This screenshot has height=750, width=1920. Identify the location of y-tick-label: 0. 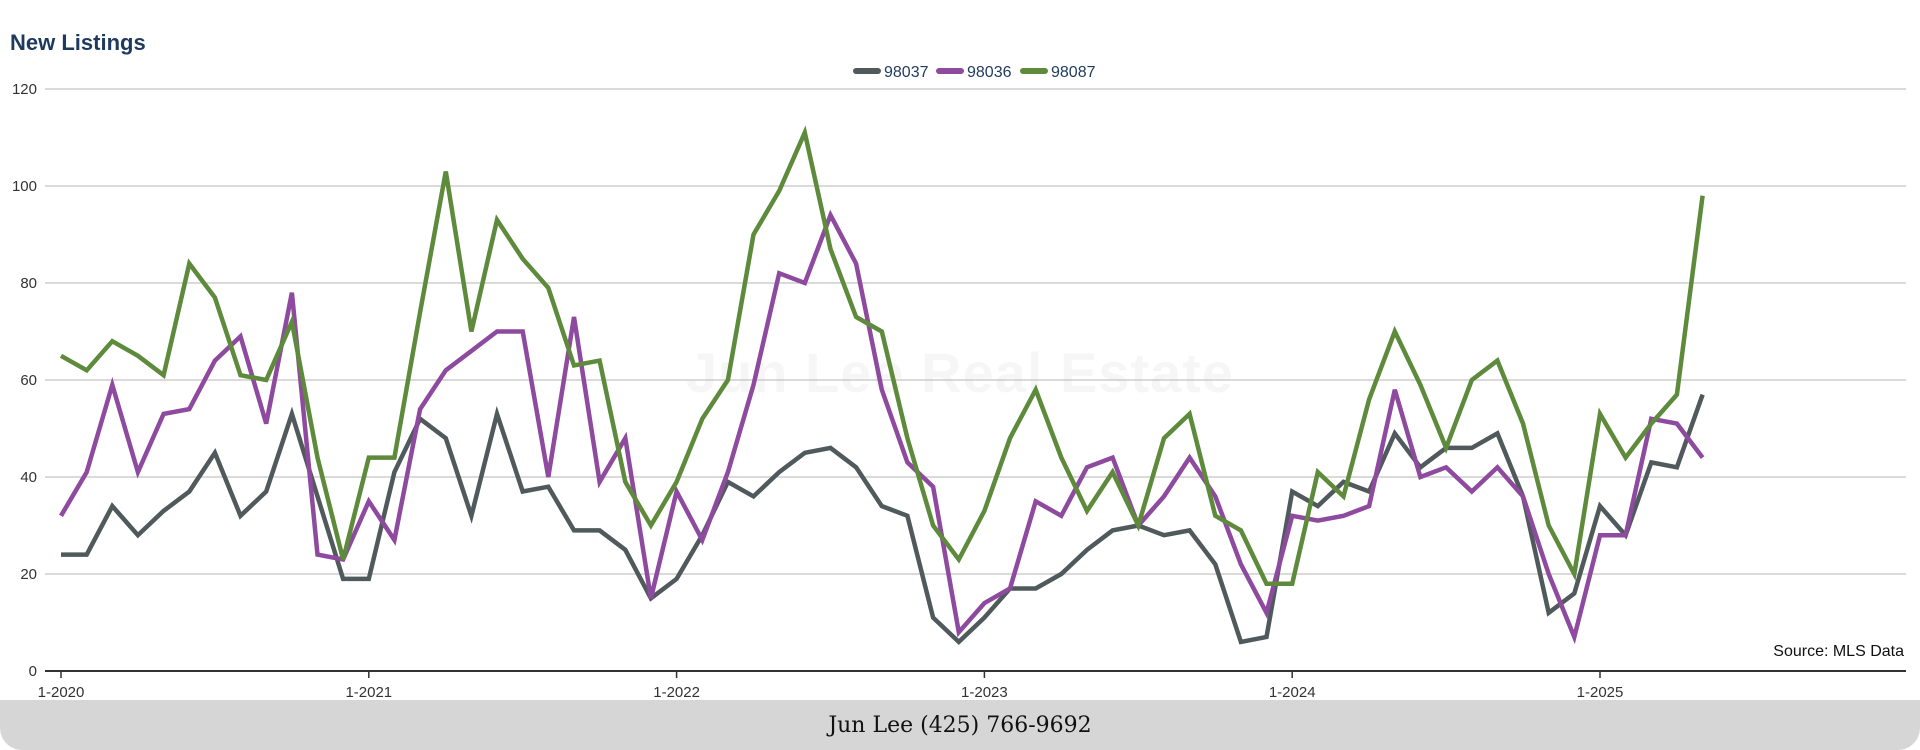
(33, 671).